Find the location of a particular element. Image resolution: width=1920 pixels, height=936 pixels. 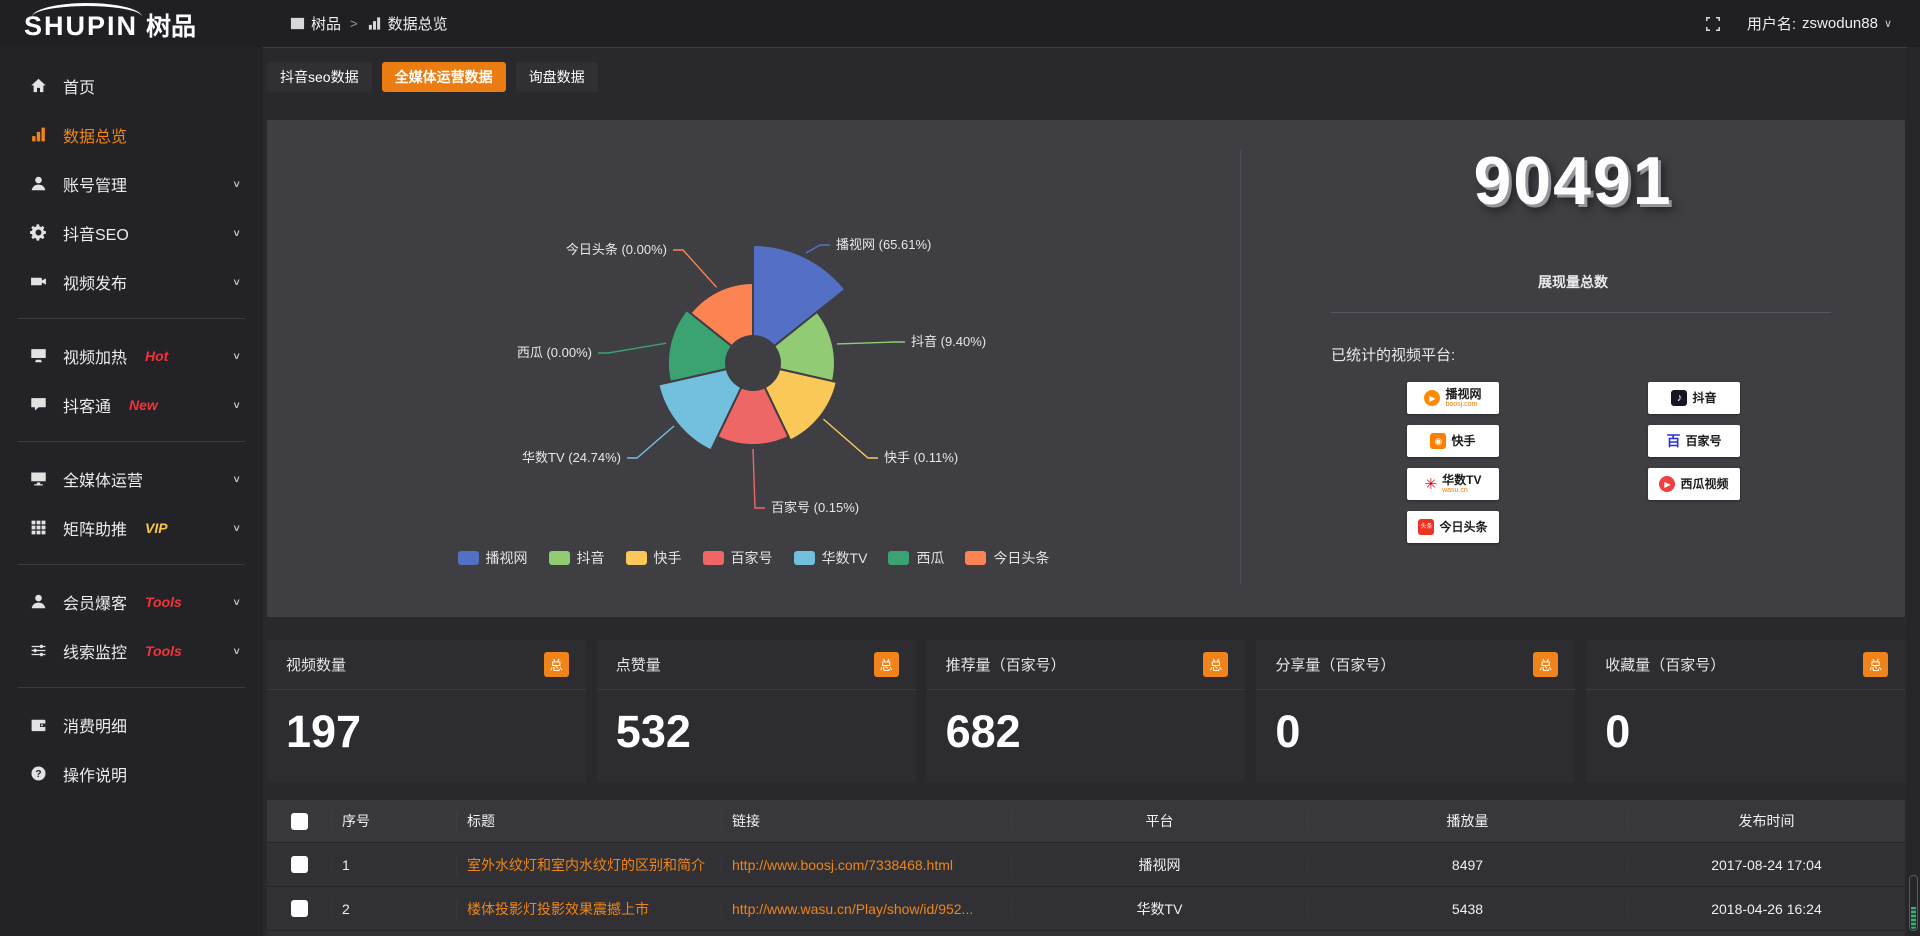

card-video-count: 视频数量 总 197 is located at coordinates (426, 711).